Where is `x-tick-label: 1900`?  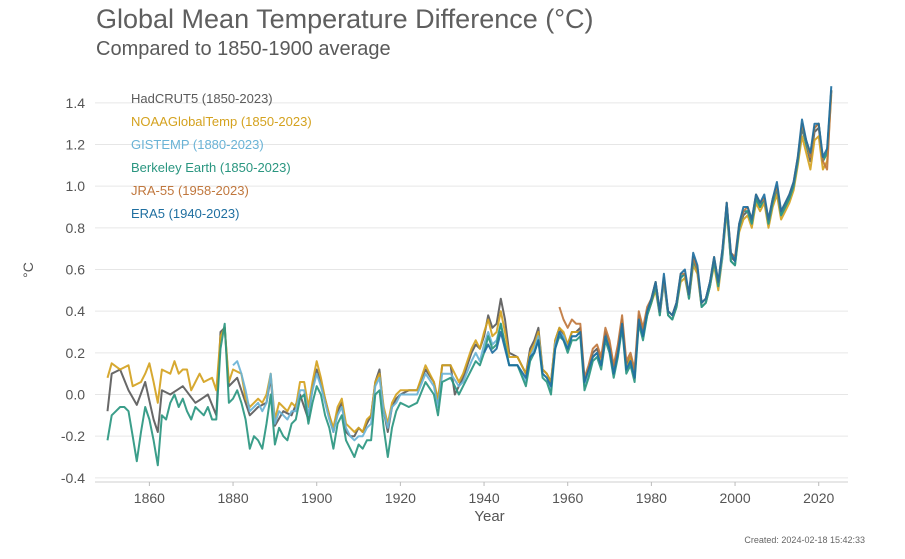
x-tick-label: 1900 is located at coordinates (316, 498).